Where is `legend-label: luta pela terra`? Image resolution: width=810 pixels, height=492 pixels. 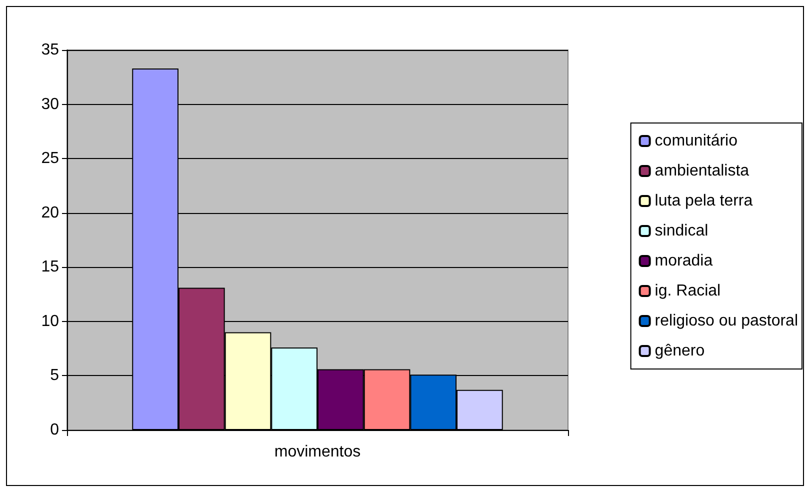
legend-label: luta pela terra is located at coordinates (703, 201).